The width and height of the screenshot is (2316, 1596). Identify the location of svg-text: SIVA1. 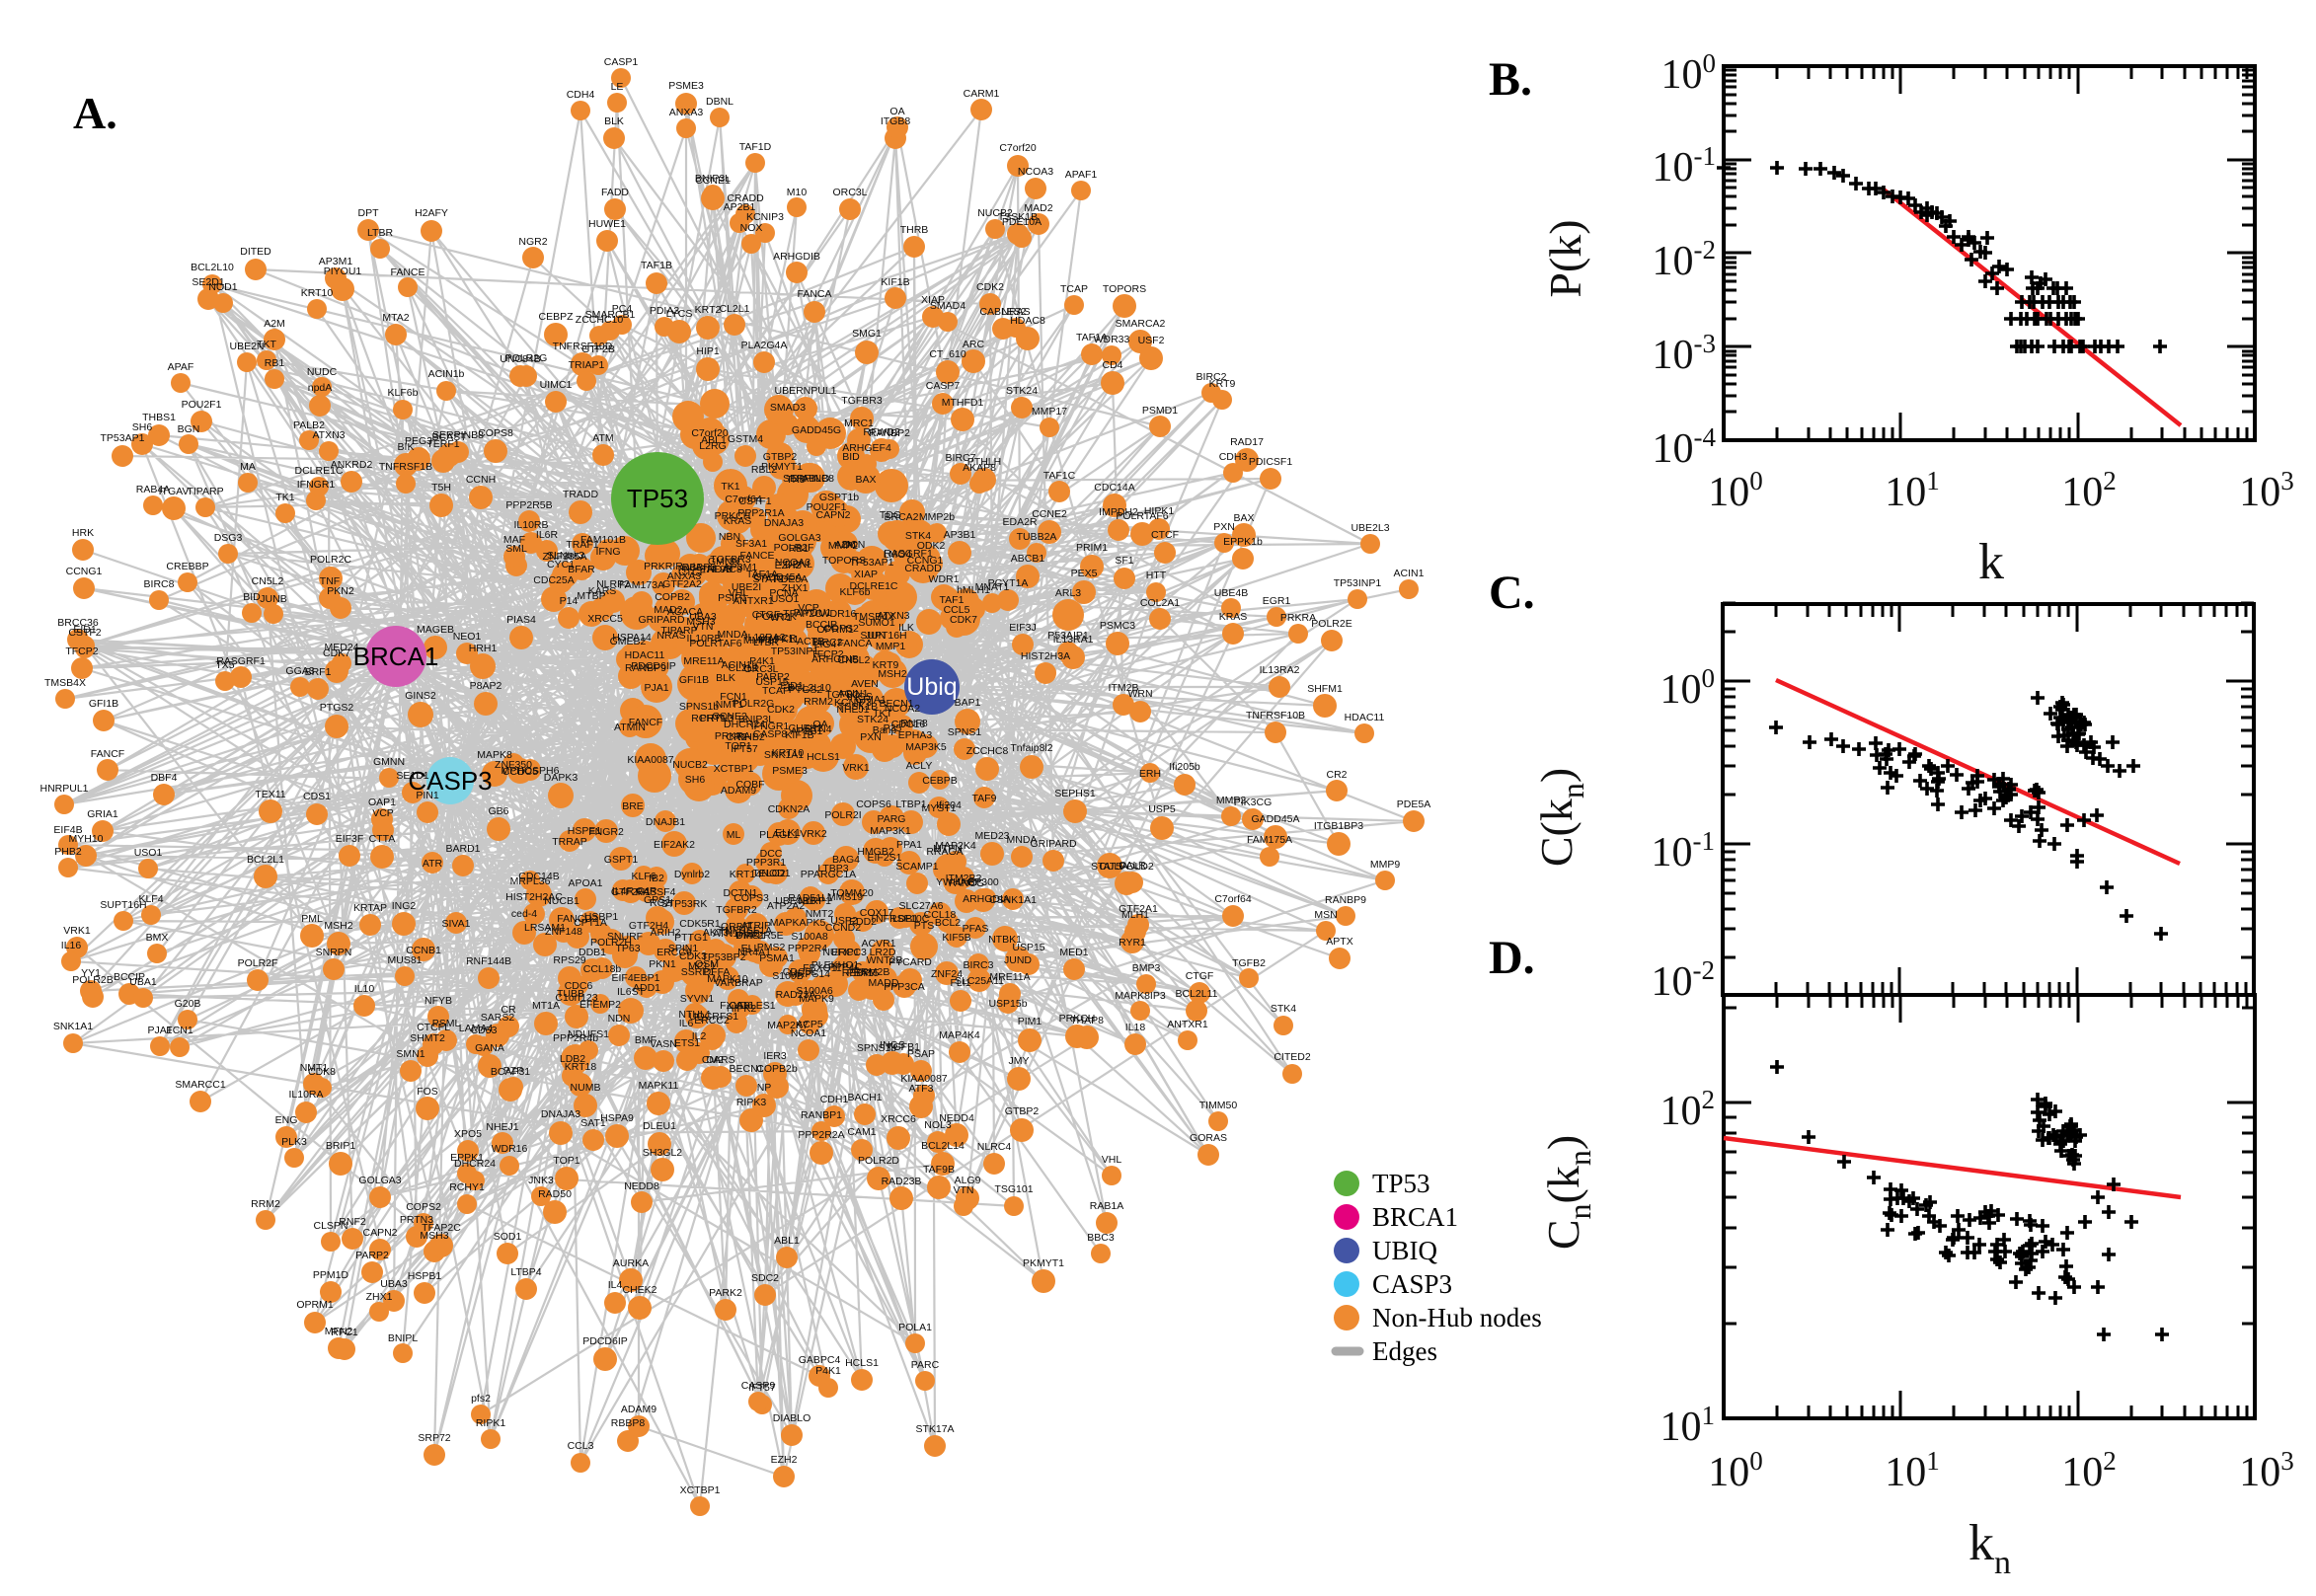
(456, 924).